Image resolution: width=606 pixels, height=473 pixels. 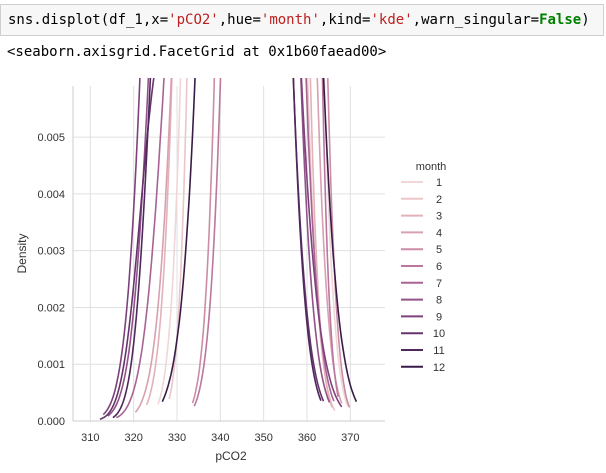 What do you see at coordinates (439, 317) in the screenshot?
I see `legend-label-month-9: 9` at bounding box center [439, 317].